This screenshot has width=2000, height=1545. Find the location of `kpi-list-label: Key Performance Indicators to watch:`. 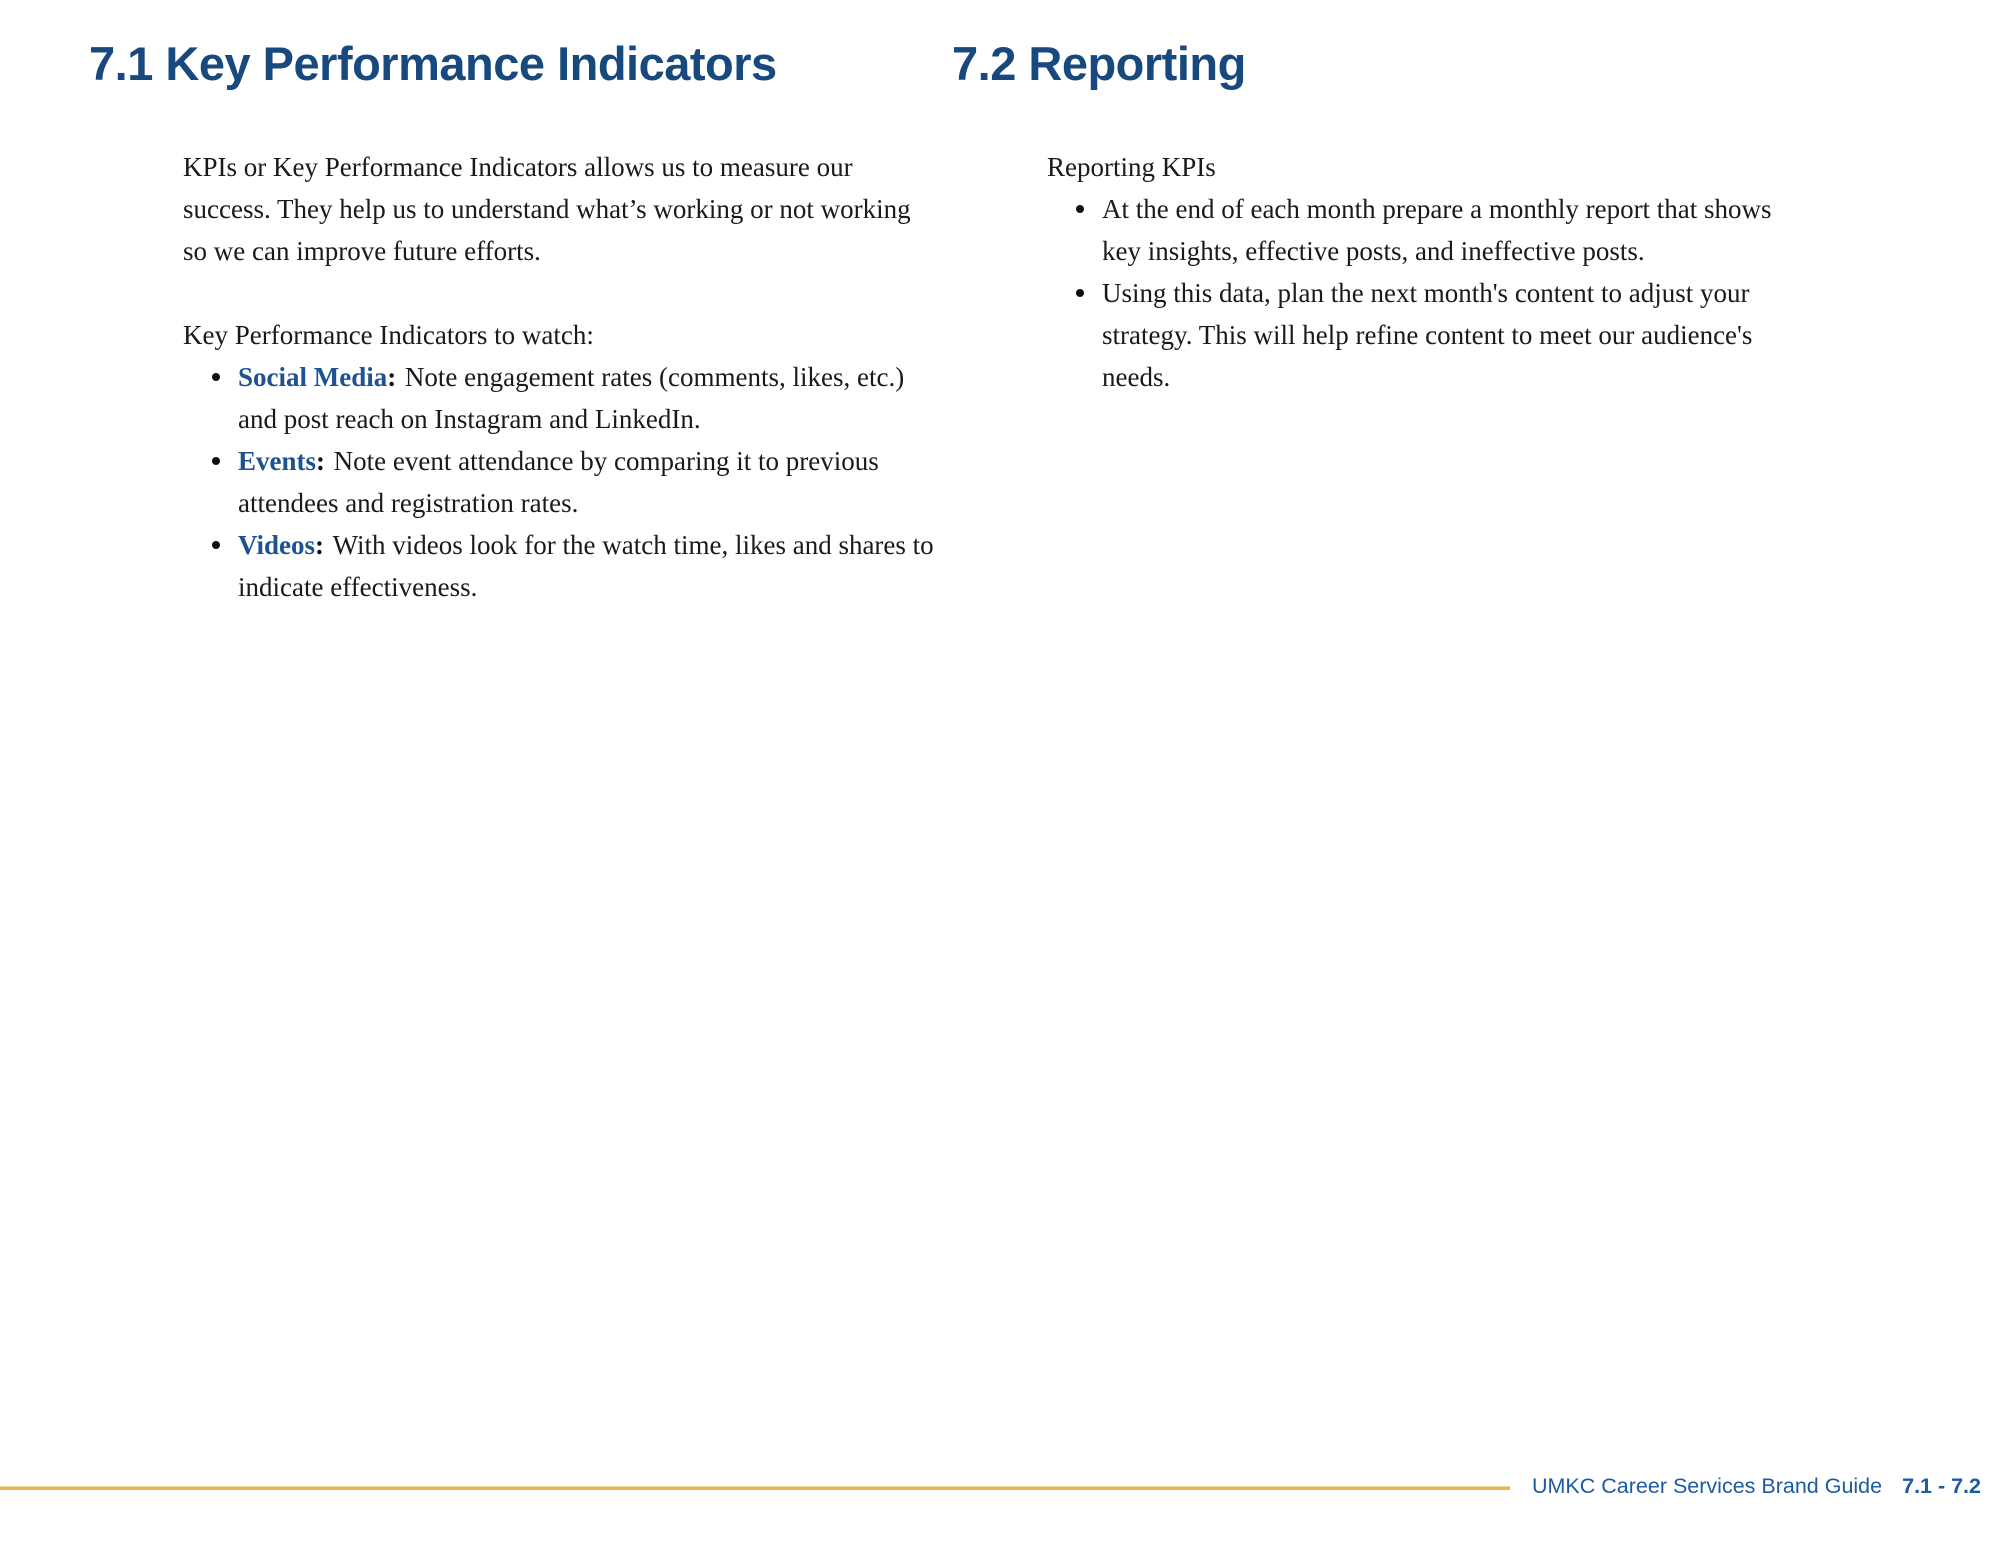

kpi-list-label: Key Performance Indicators to watch: is located at coordinates (388, 335).